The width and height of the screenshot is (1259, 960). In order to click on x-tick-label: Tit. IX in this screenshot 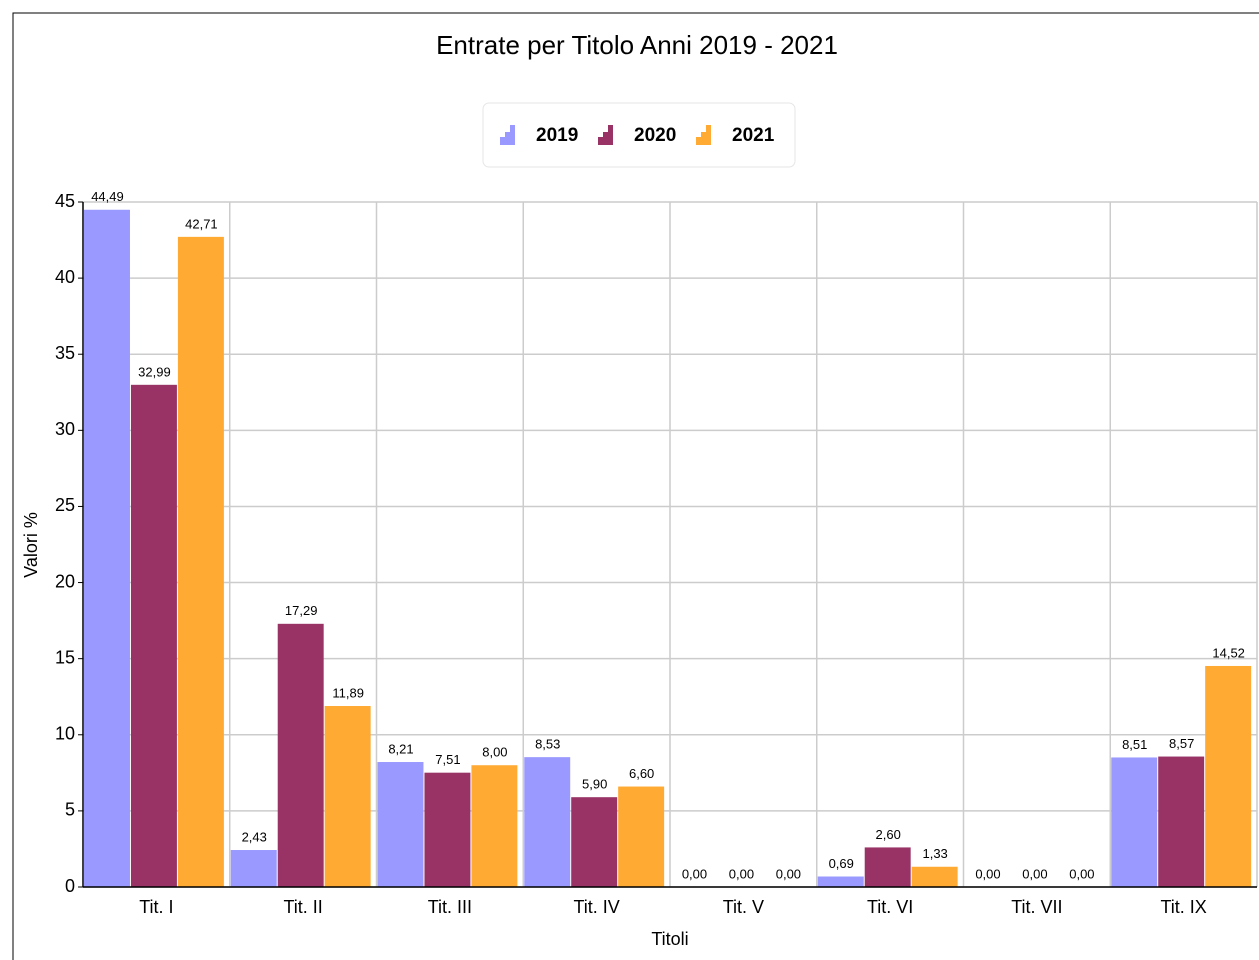, I will do `click(1183, 907)`.